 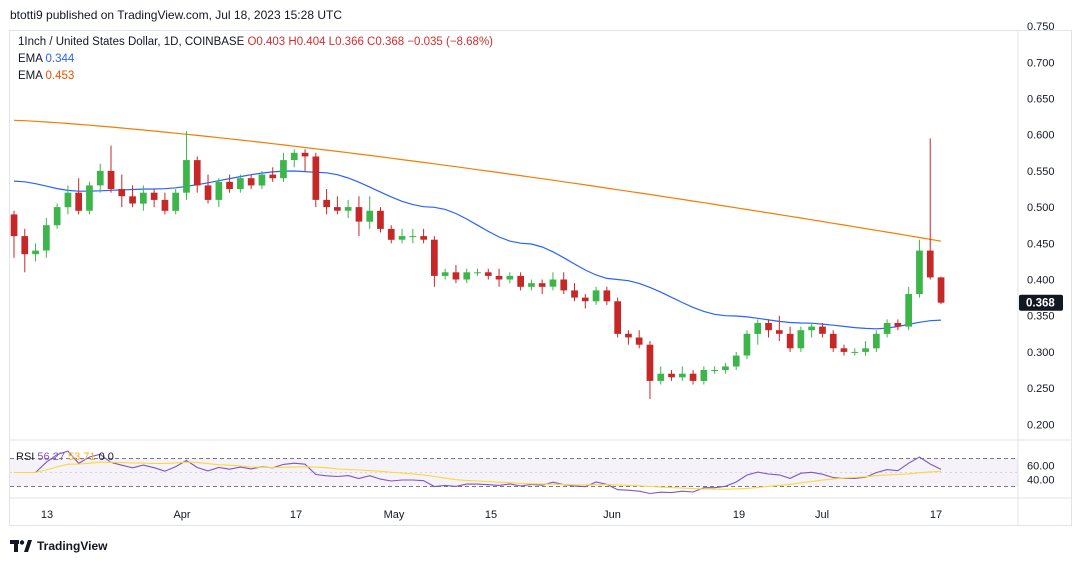 I want to click on footer-brand: TradingView, so click(x=72, y=546).